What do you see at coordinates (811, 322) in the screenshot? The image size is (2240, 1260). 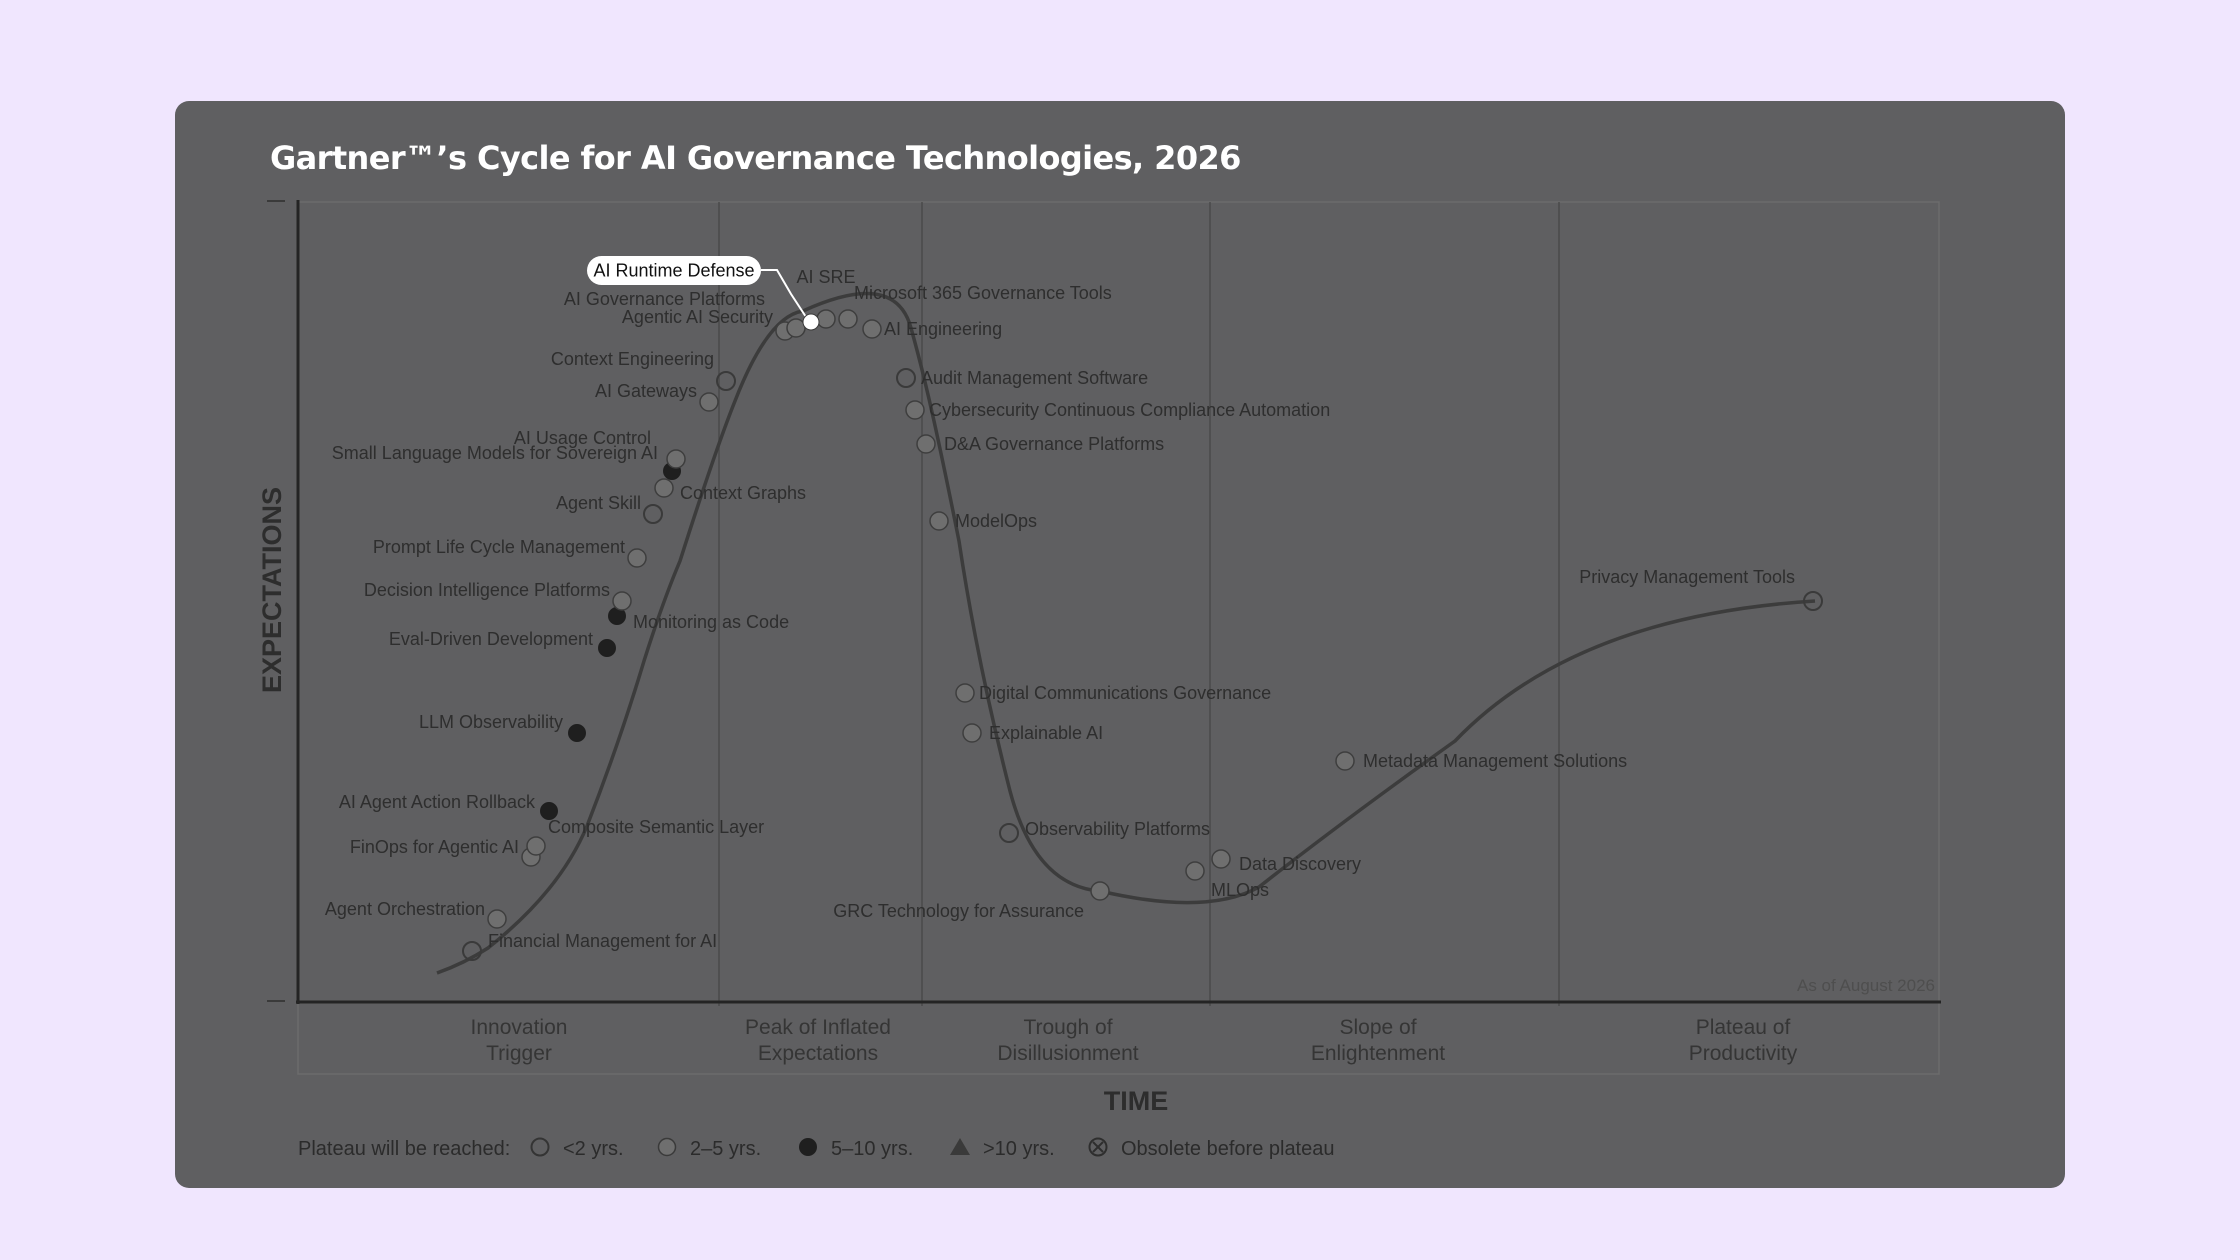 I see `highlight-marker` at bounding box center [811, 322].